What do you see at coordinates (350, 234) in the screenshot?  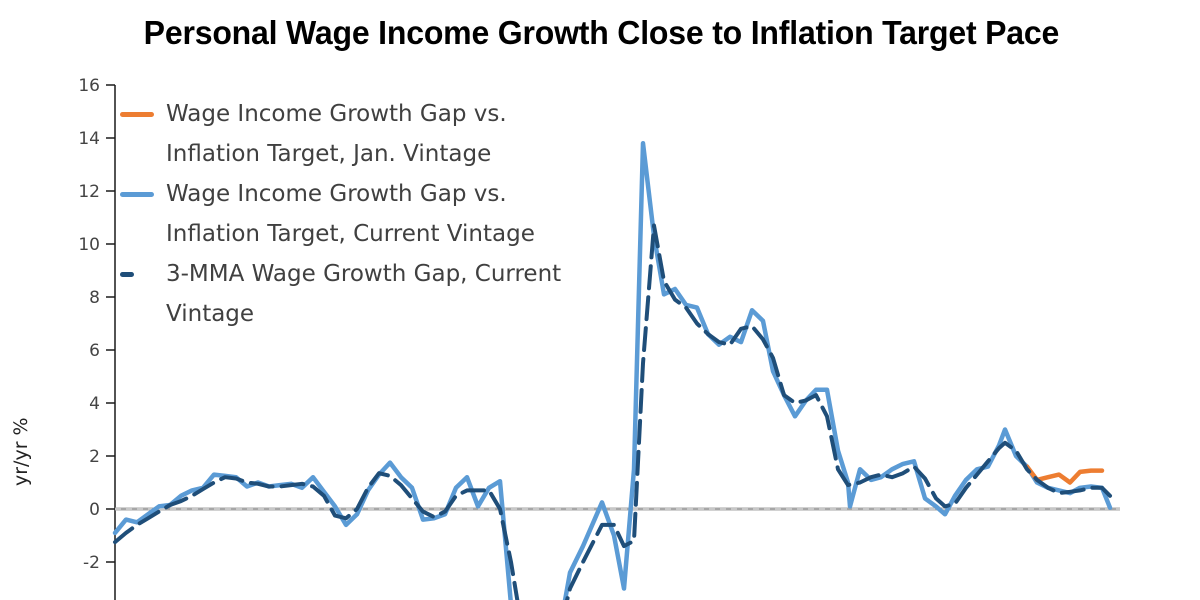 I see `legend-label: Inflation Target, Current Vintage` at bounding box center [350, 234].